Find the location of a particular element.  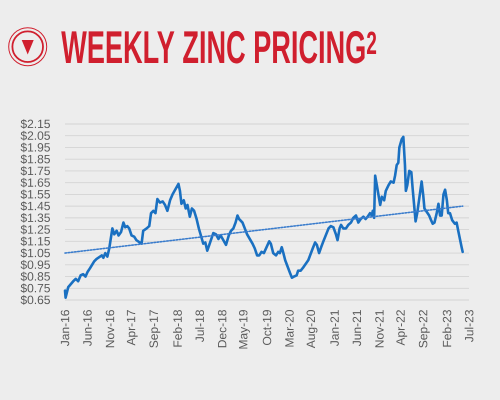

x-tick-label: Jul-18 is located at coordinates (199, 326).